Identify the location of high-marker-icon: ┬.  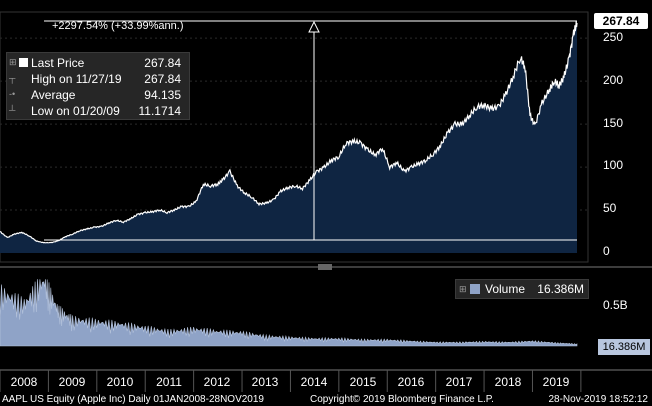
(12, 78).